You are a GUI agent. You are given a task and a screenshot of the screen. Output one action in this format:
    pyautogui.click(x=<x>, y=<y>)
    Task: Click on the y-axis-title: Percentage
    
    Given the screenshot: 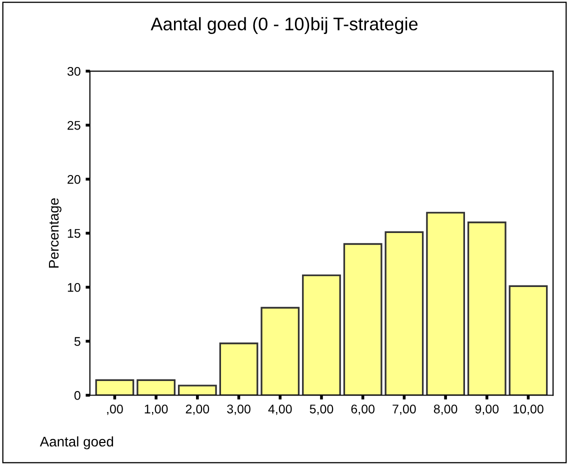 What is the action you would take?
    pyautogui.click(x=55, y=233)
    